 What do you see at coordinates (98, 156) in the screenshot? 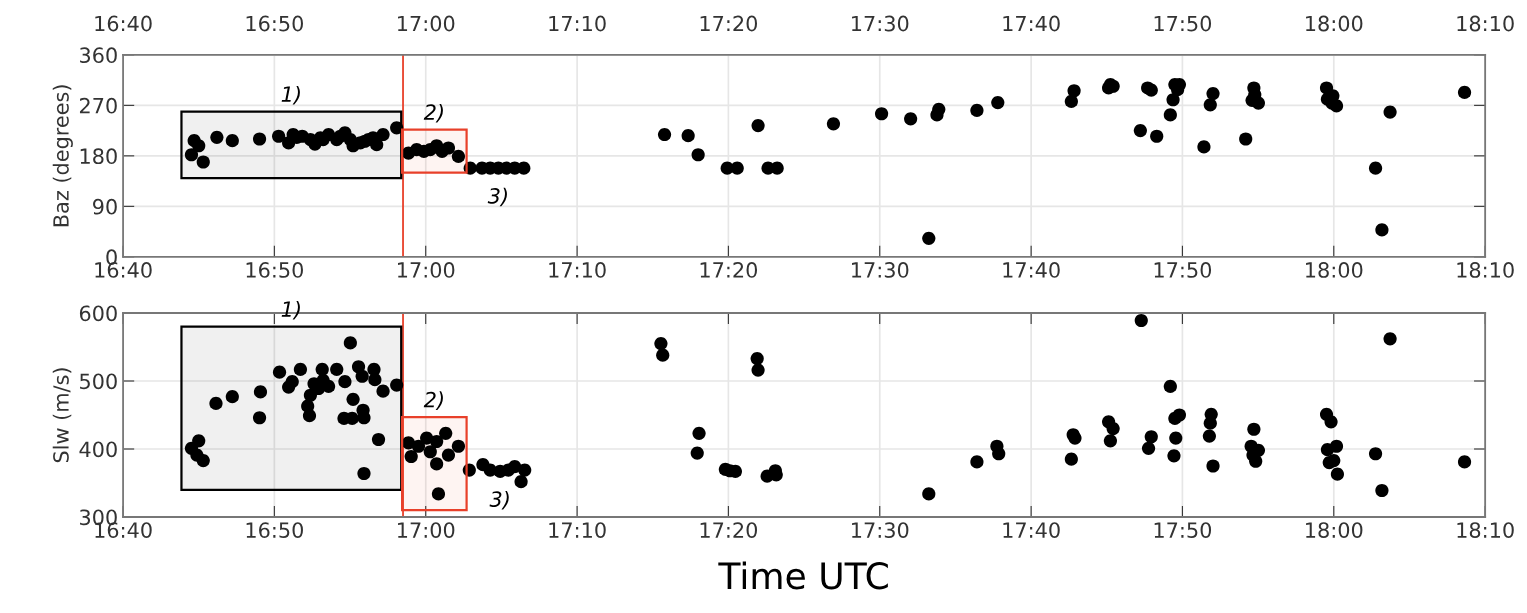
I see `y-tick-label: 180` at bounding box center [98, 156].